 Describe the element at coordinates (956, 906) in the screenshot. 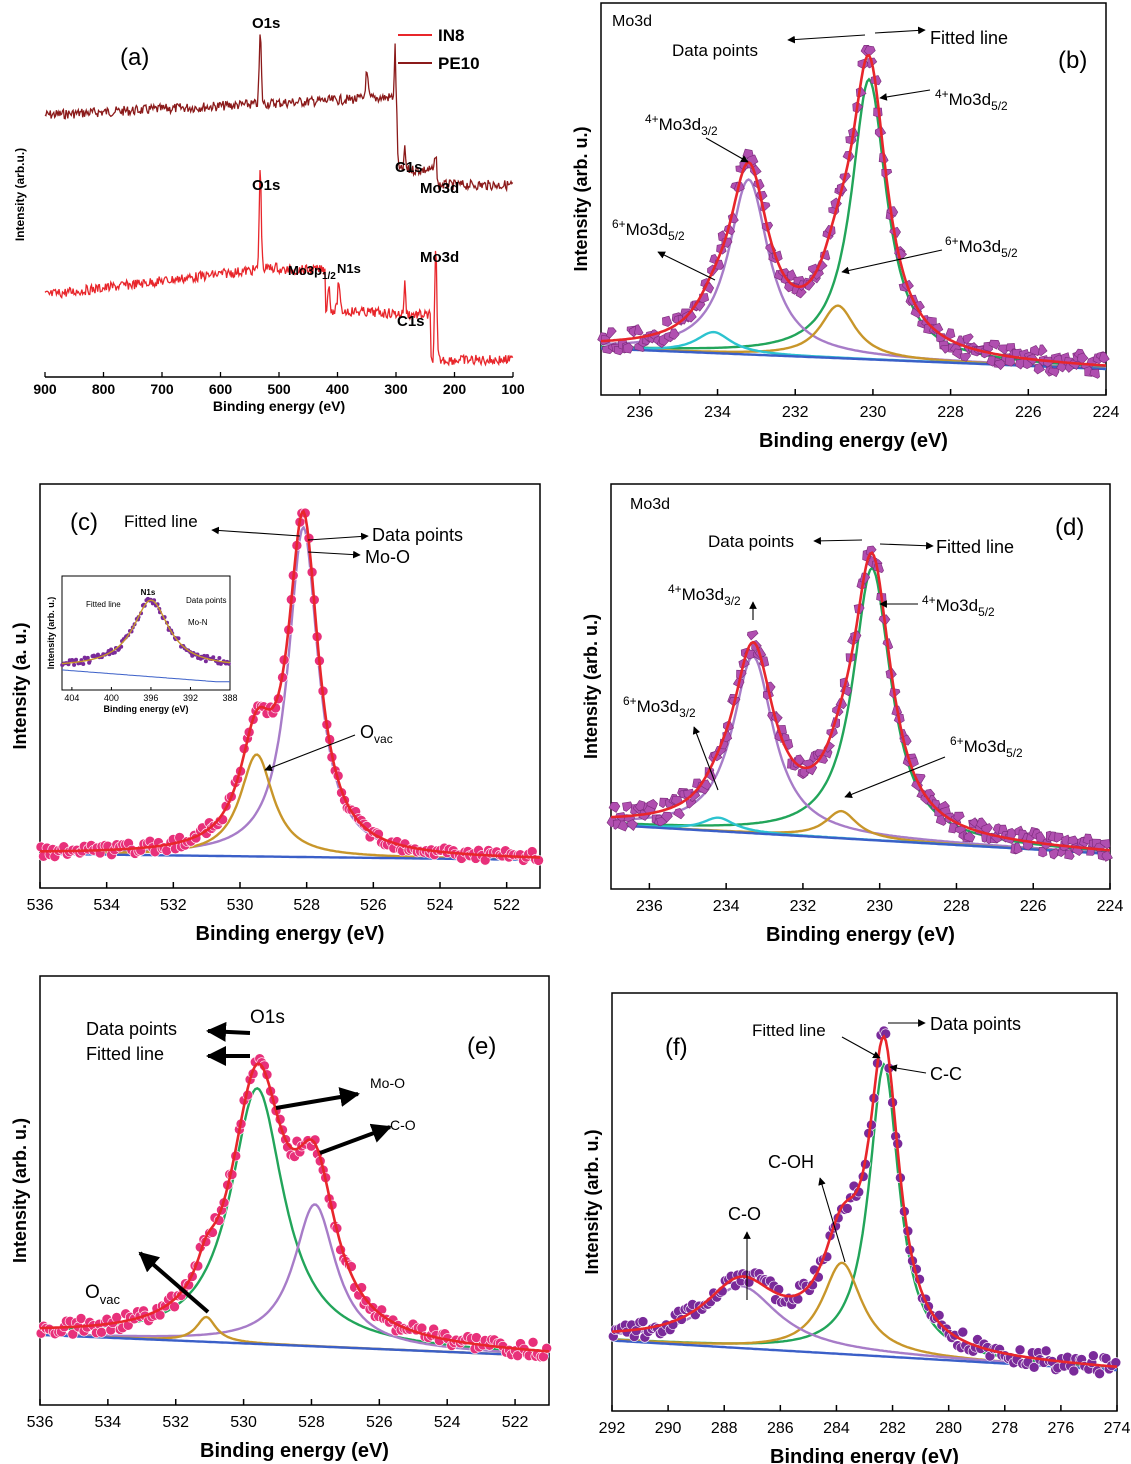

I see `x-tick-label: 228` at that location.